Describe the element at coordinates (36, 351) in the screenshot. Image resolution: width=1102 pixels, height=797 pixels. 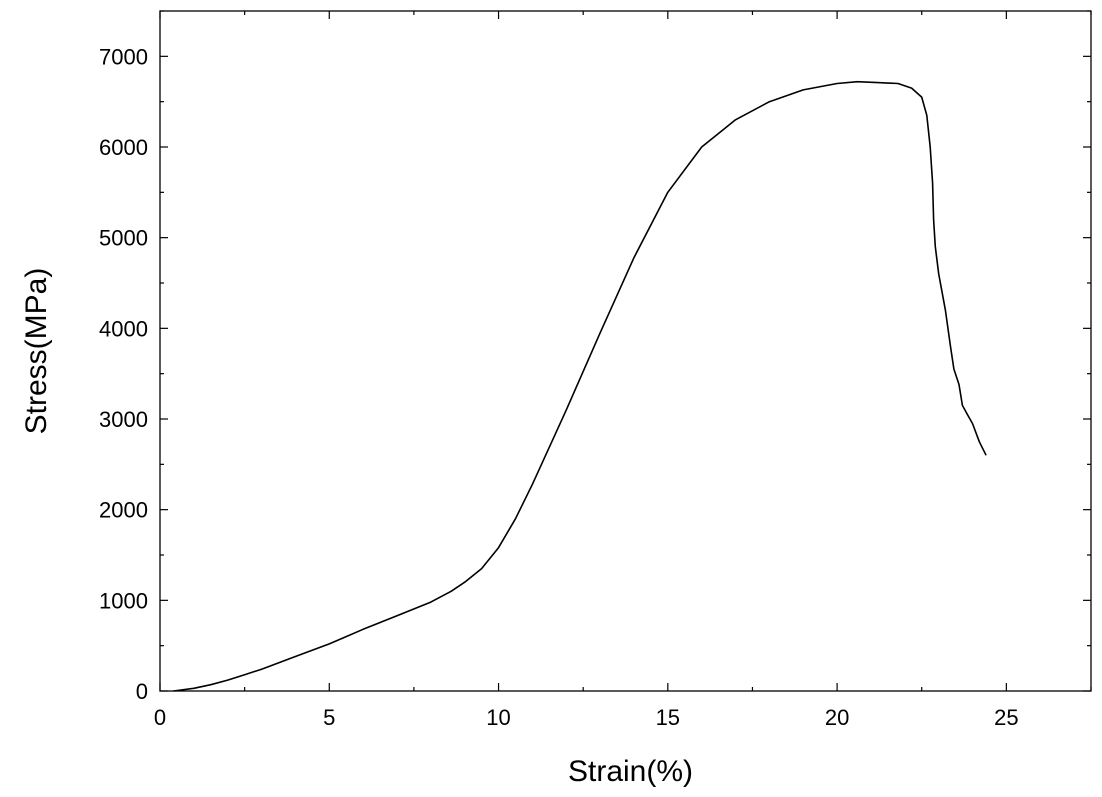
I see `y-axis-title: Stress(MPa)` at that location.